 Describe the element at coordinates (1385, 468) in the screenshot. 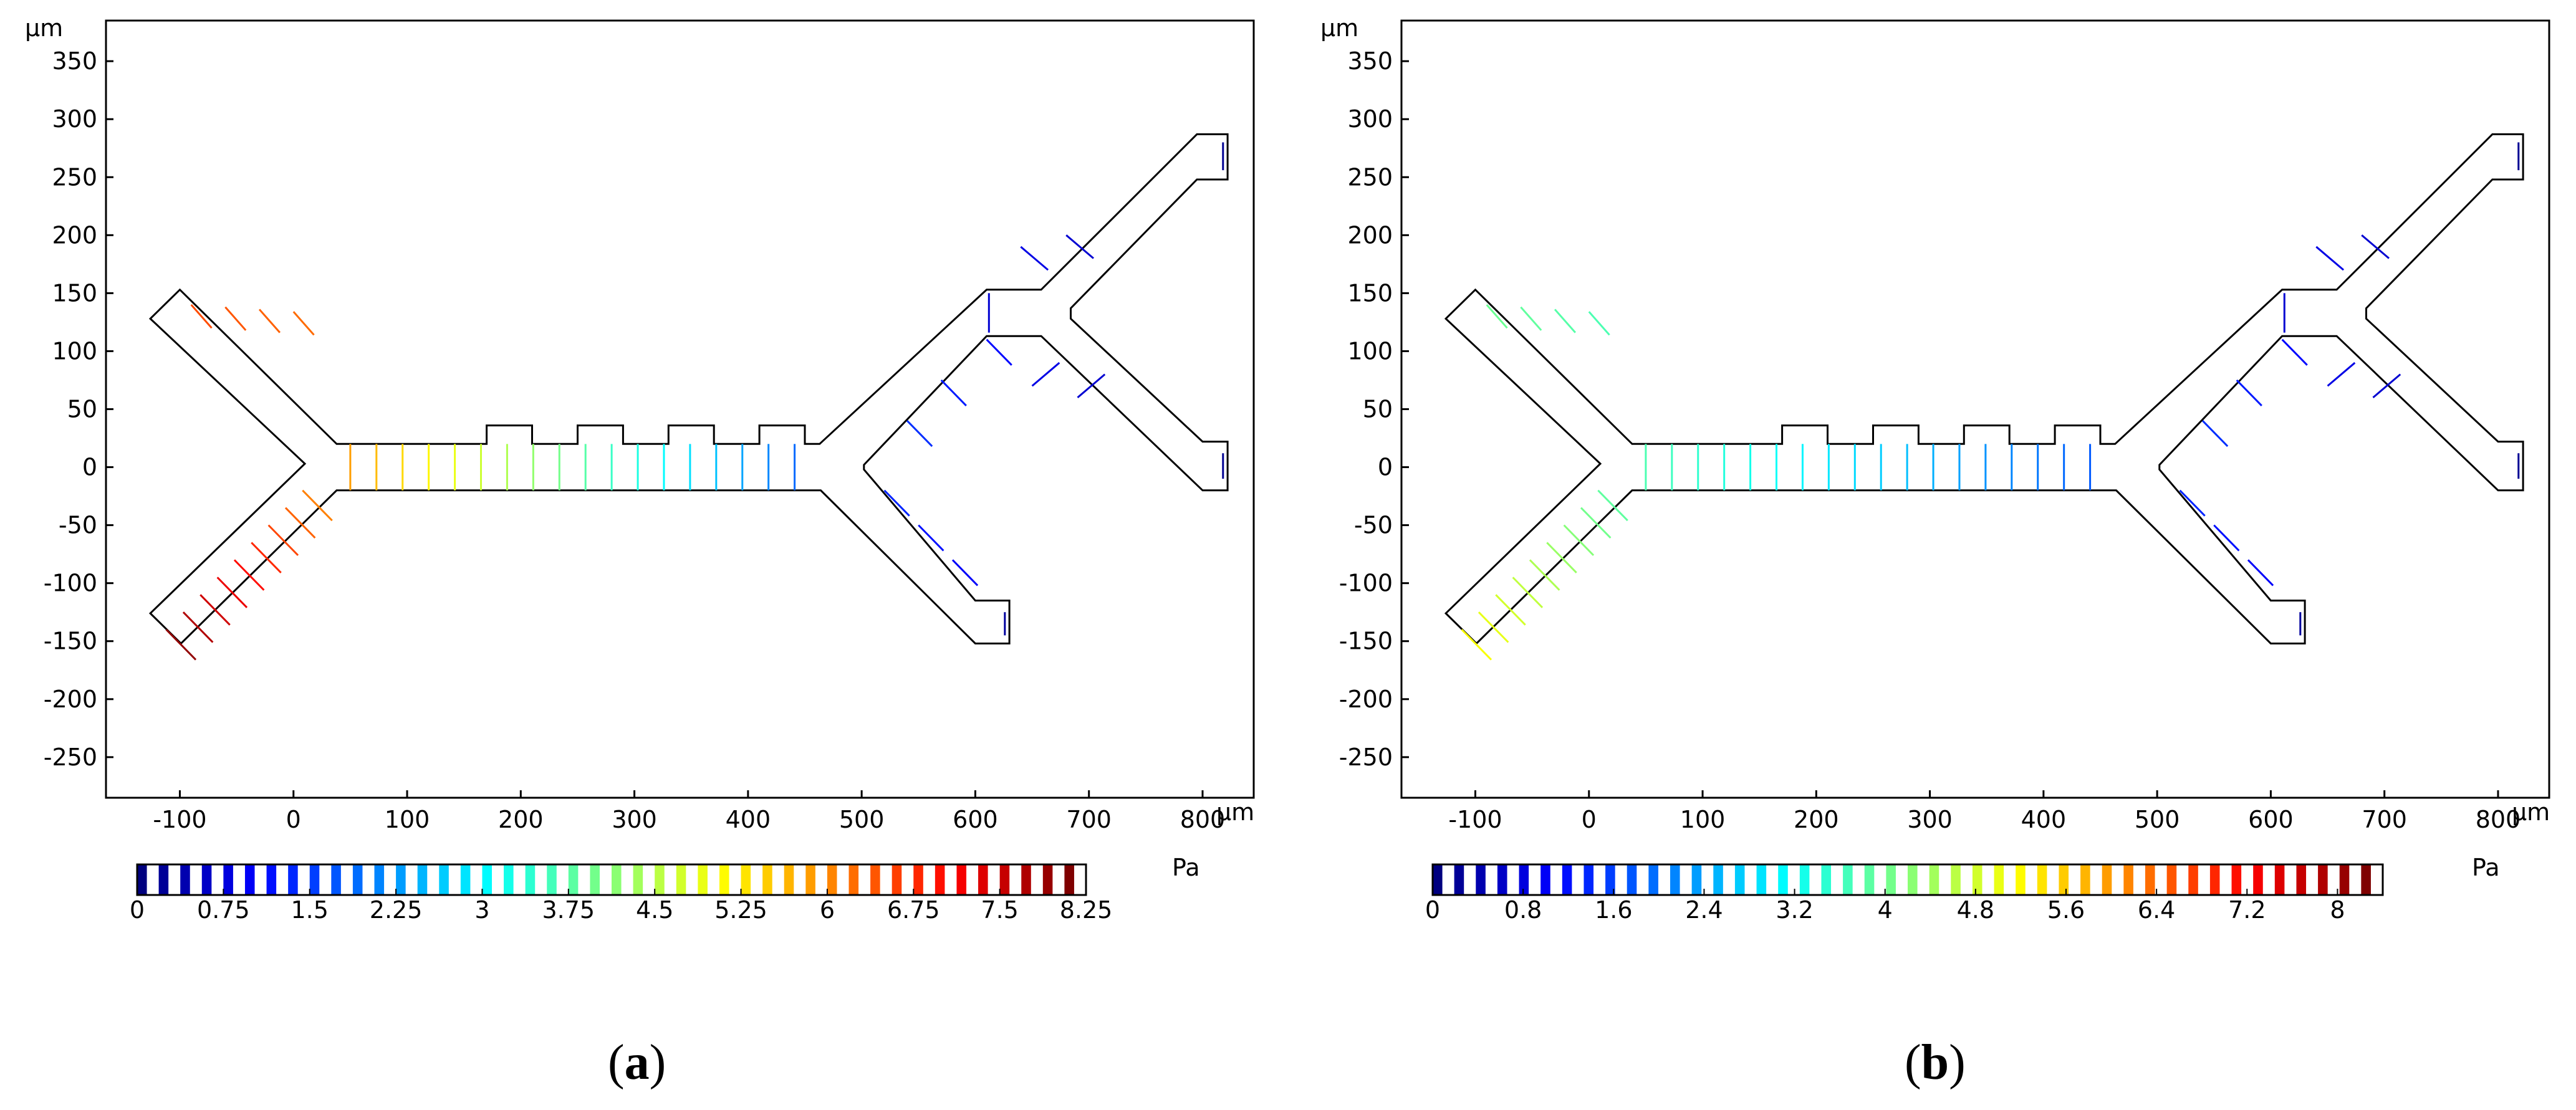

I see `y-tick-label: 0` at that location.